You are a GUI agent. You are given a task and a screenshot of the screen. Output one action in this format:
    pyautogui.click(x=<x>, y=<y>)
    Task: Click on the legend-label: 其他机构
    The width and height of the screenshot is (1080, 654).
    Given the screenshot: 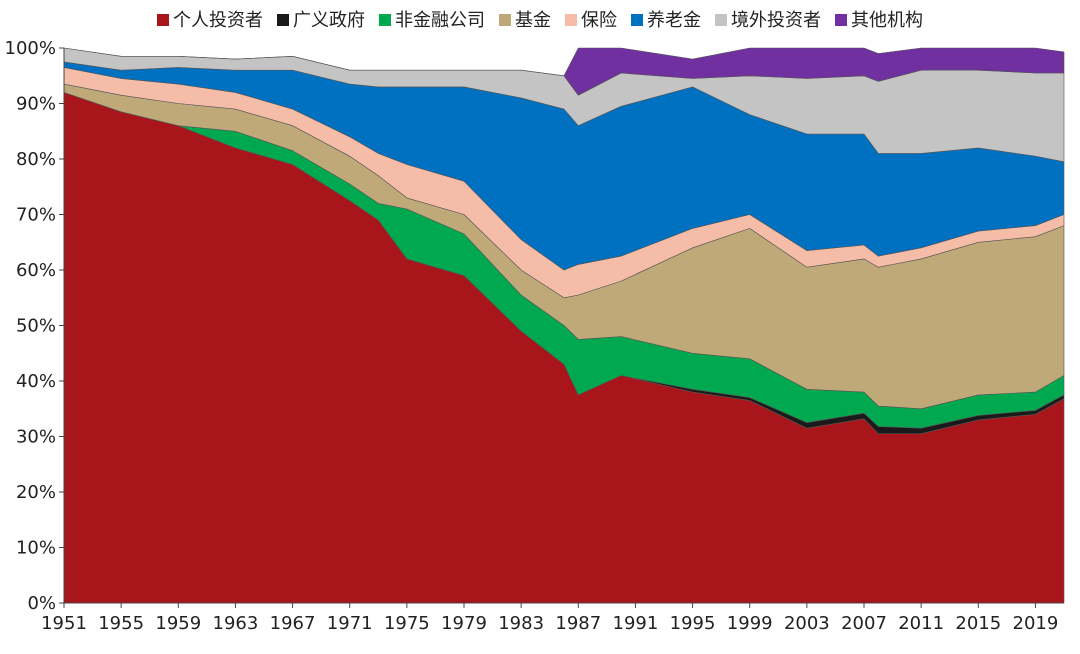 What is the action you would take?
    pyautogui.click(x=887, y=20)
    